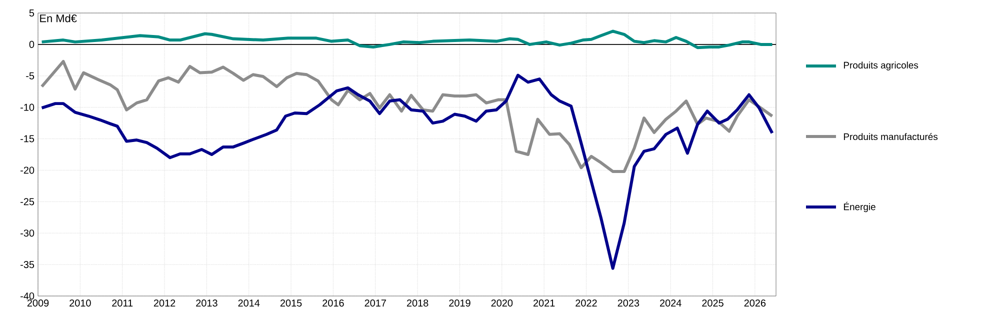 The image size is (983, 331). I want to click on y-tick-label: -30, so click(27, 233).